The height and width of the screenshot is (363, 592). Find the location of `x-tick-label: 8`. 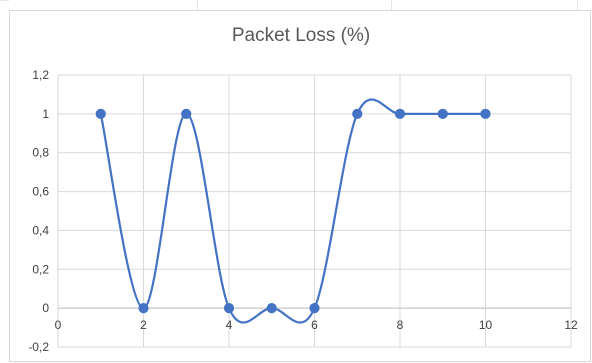

x-tick-label: 8 is located at coordinates (400, 325).